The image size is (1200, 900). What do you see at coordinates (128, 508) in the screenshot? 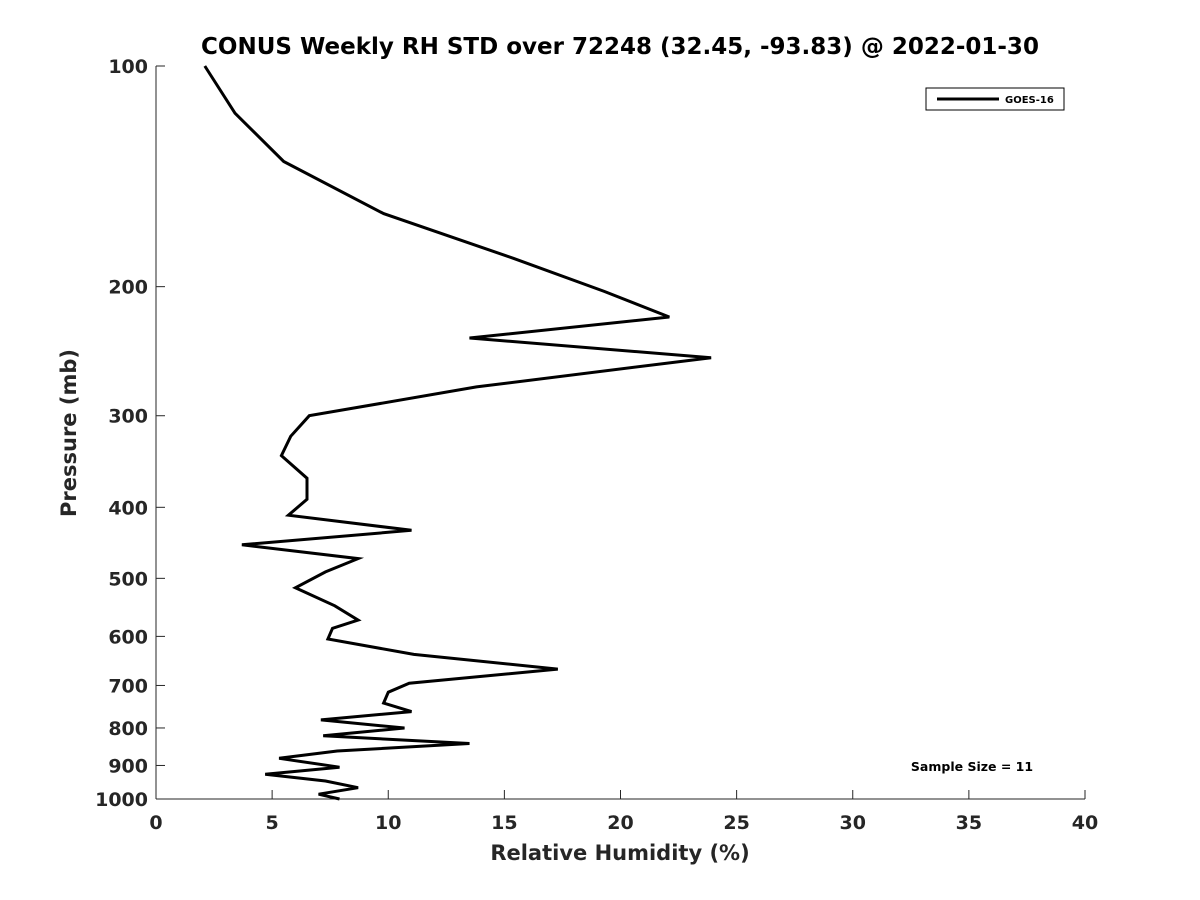
I see `y-tick-label-400: 400` at bounding box center [128, 508].